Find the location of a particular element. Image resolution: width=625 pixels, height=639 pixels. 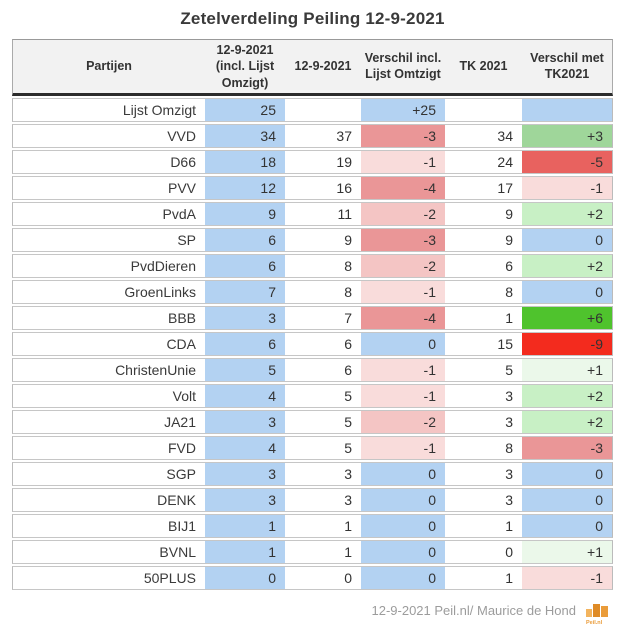

table-row: CDA 6 6 0 15 -9 is located at coordinates (312, 343).